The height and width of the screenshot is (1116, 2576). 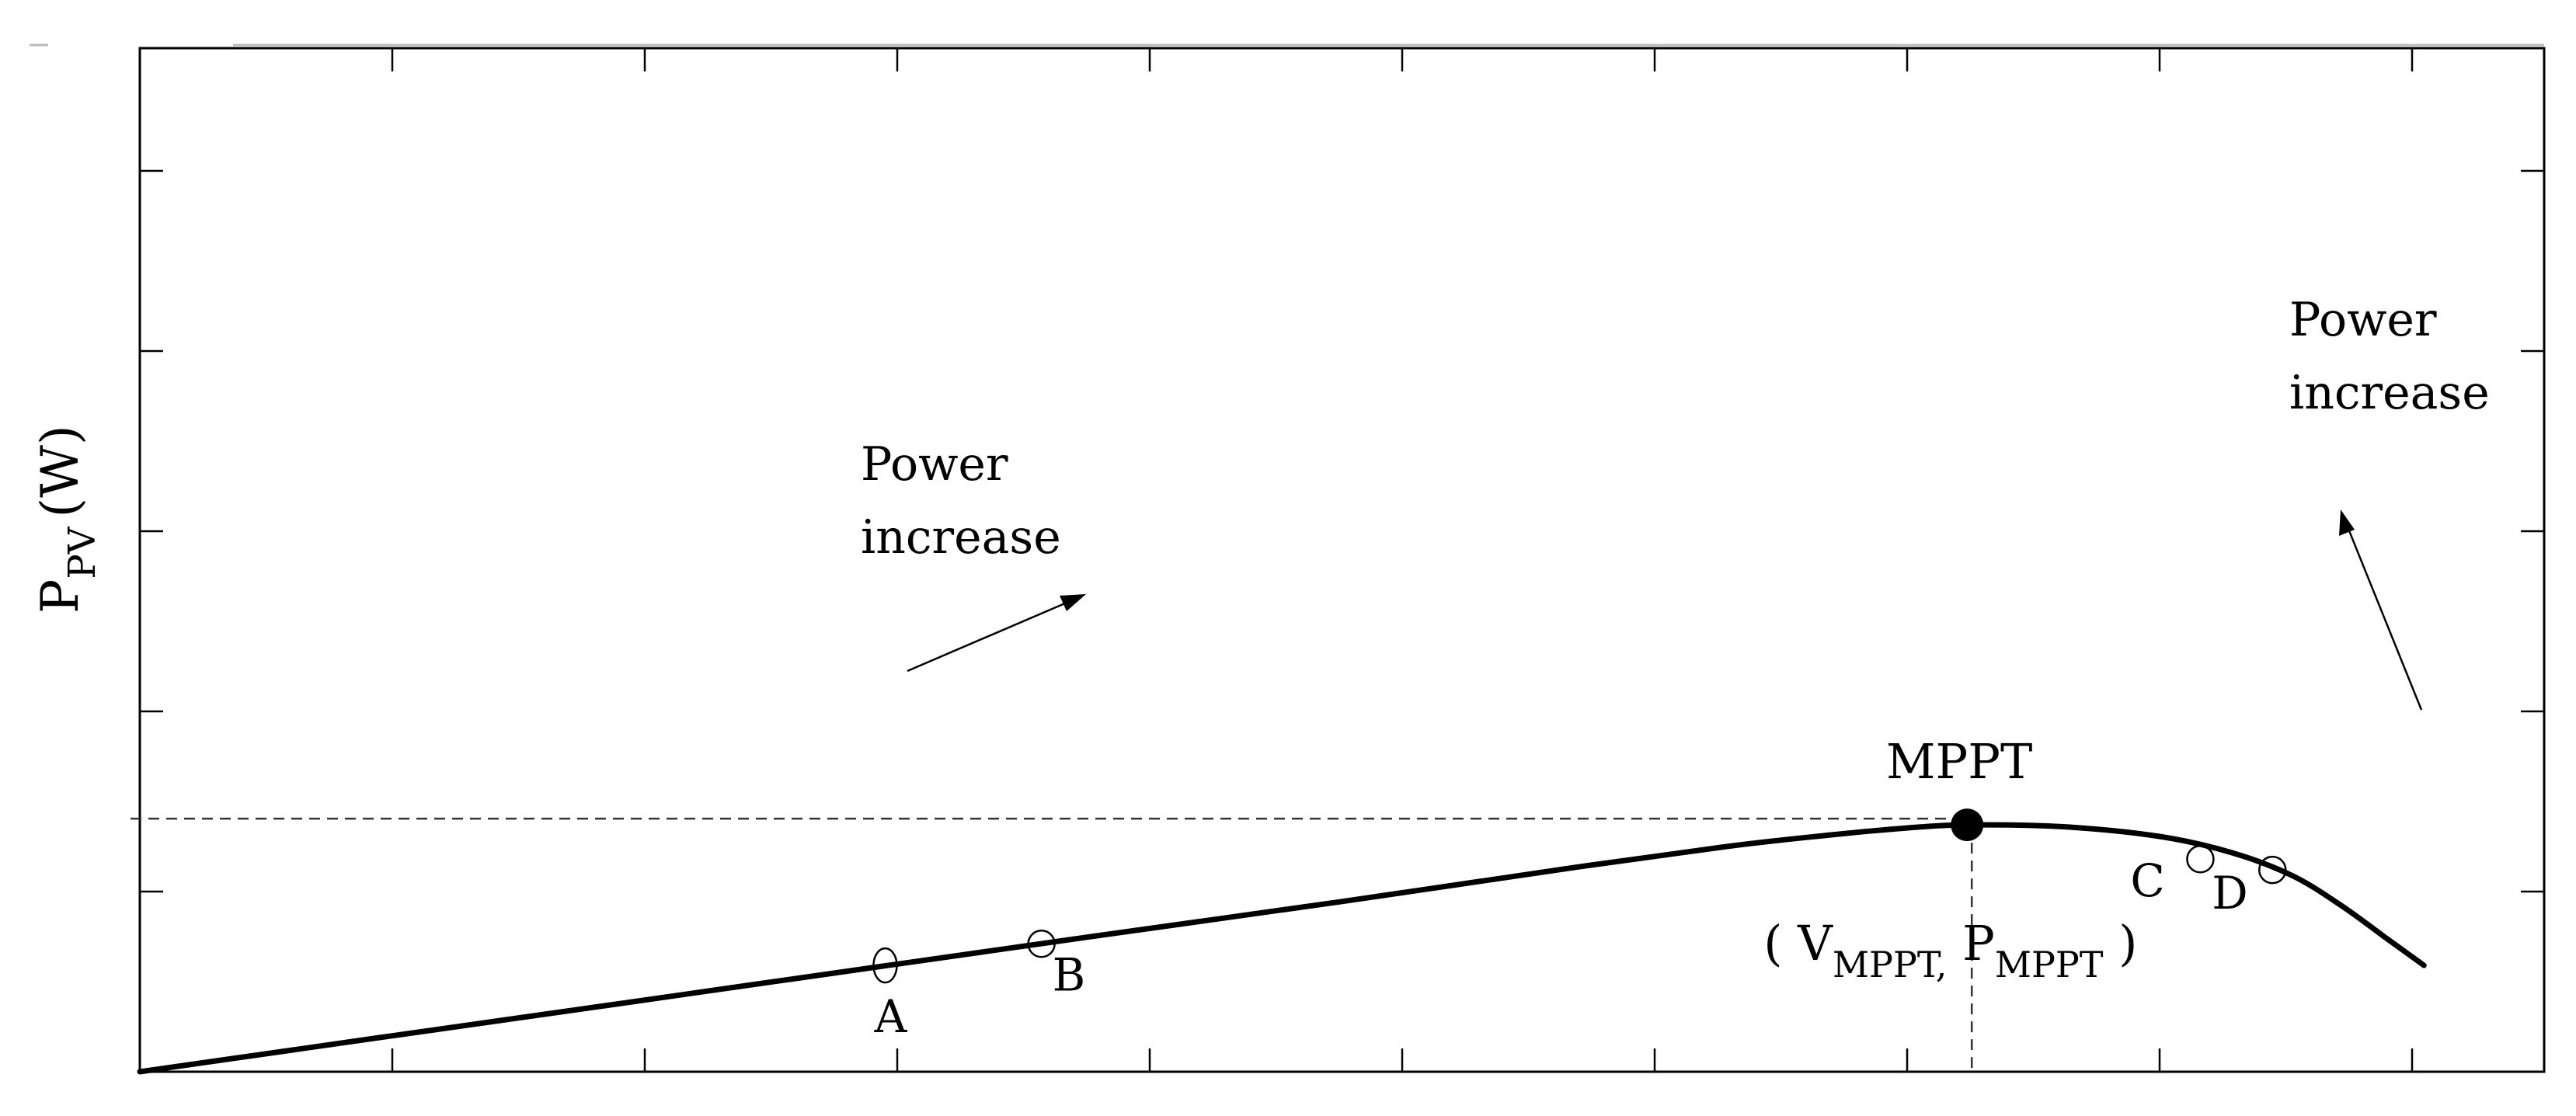 I want to click on left-annotation-line1: Power, so click(x=934, y=464).